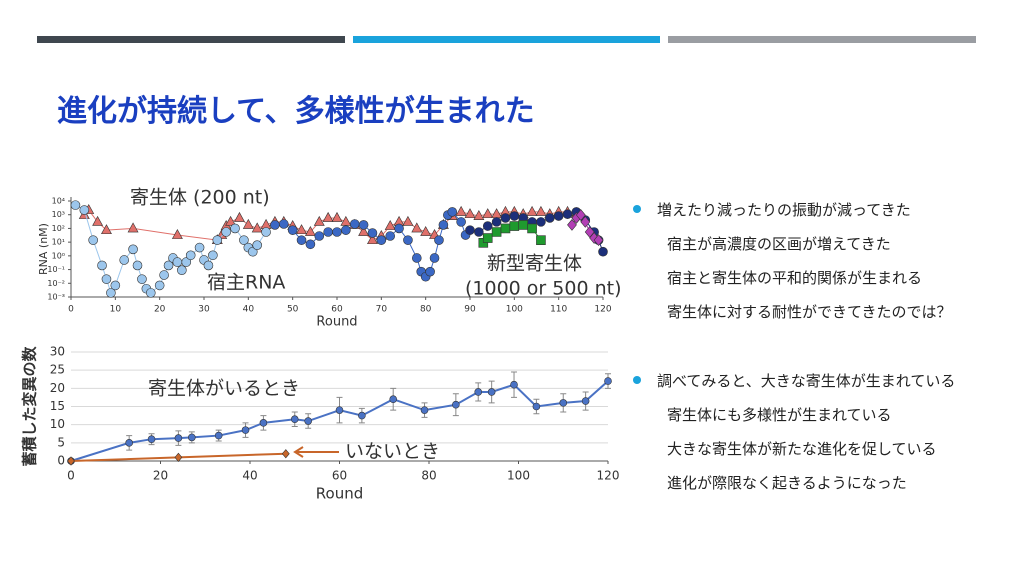 The image size is (1013, 566). Describe the element at coordinates (57, 406) in the screenshot. I see `y-tick-label: 15` at that location.